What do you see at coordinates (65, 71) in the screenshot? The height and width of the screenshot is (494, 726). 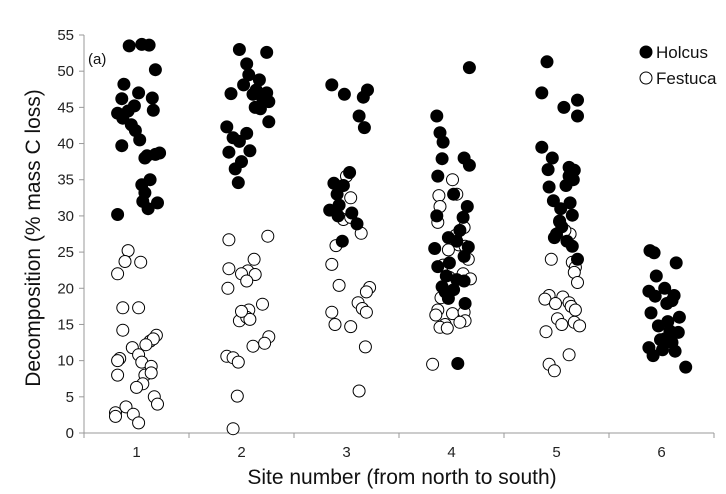 I see `y-tick-label: 50` at bounding box center [65, 71].